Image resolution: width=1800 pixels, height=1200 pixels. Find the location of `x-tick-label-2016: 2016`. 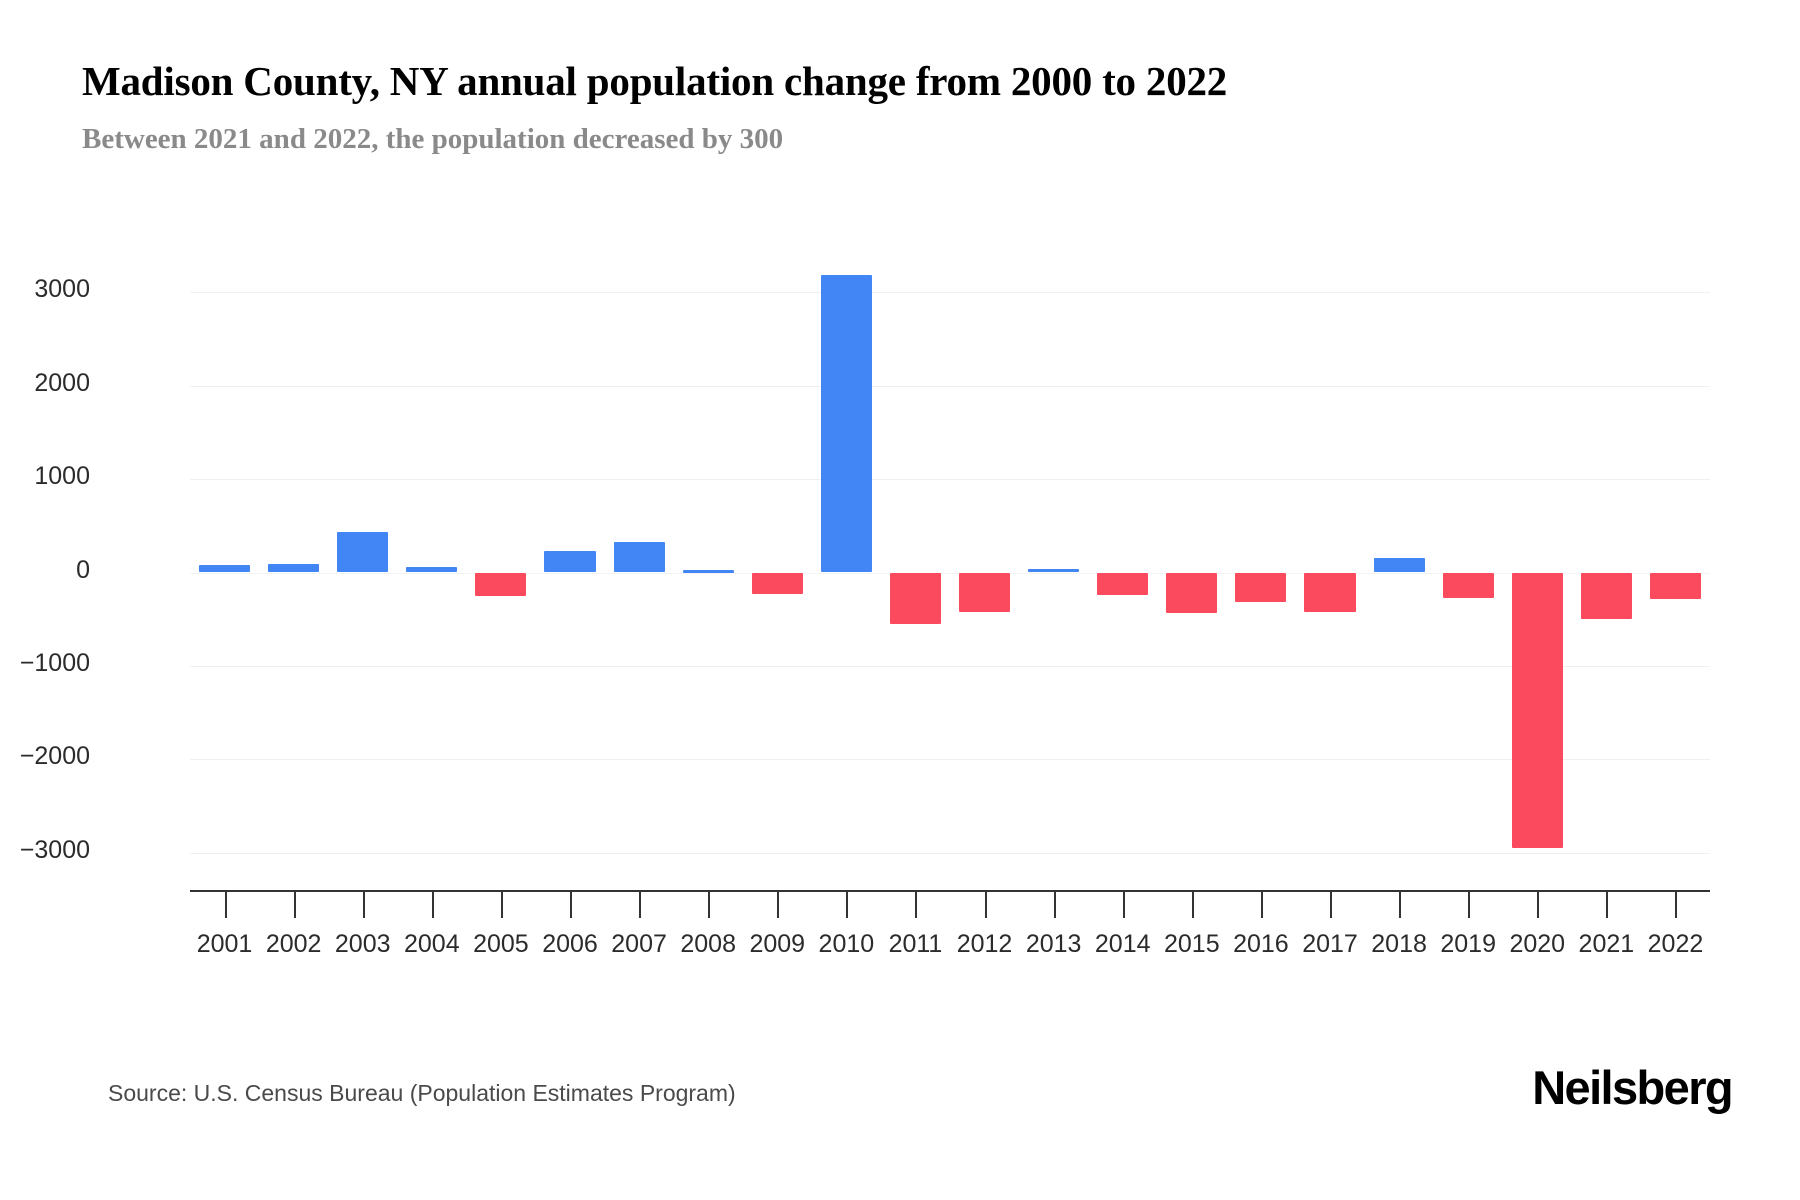

x-tick-label-2016: 2016 is located at coordinates (1261, 944).